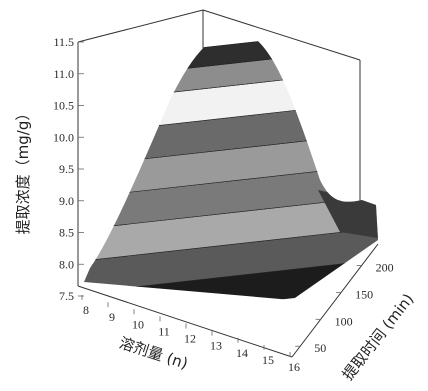 The image size is (428, 391). I want to click on z-axis-title: 提取浓度（mg/g）, so click(23, 170).